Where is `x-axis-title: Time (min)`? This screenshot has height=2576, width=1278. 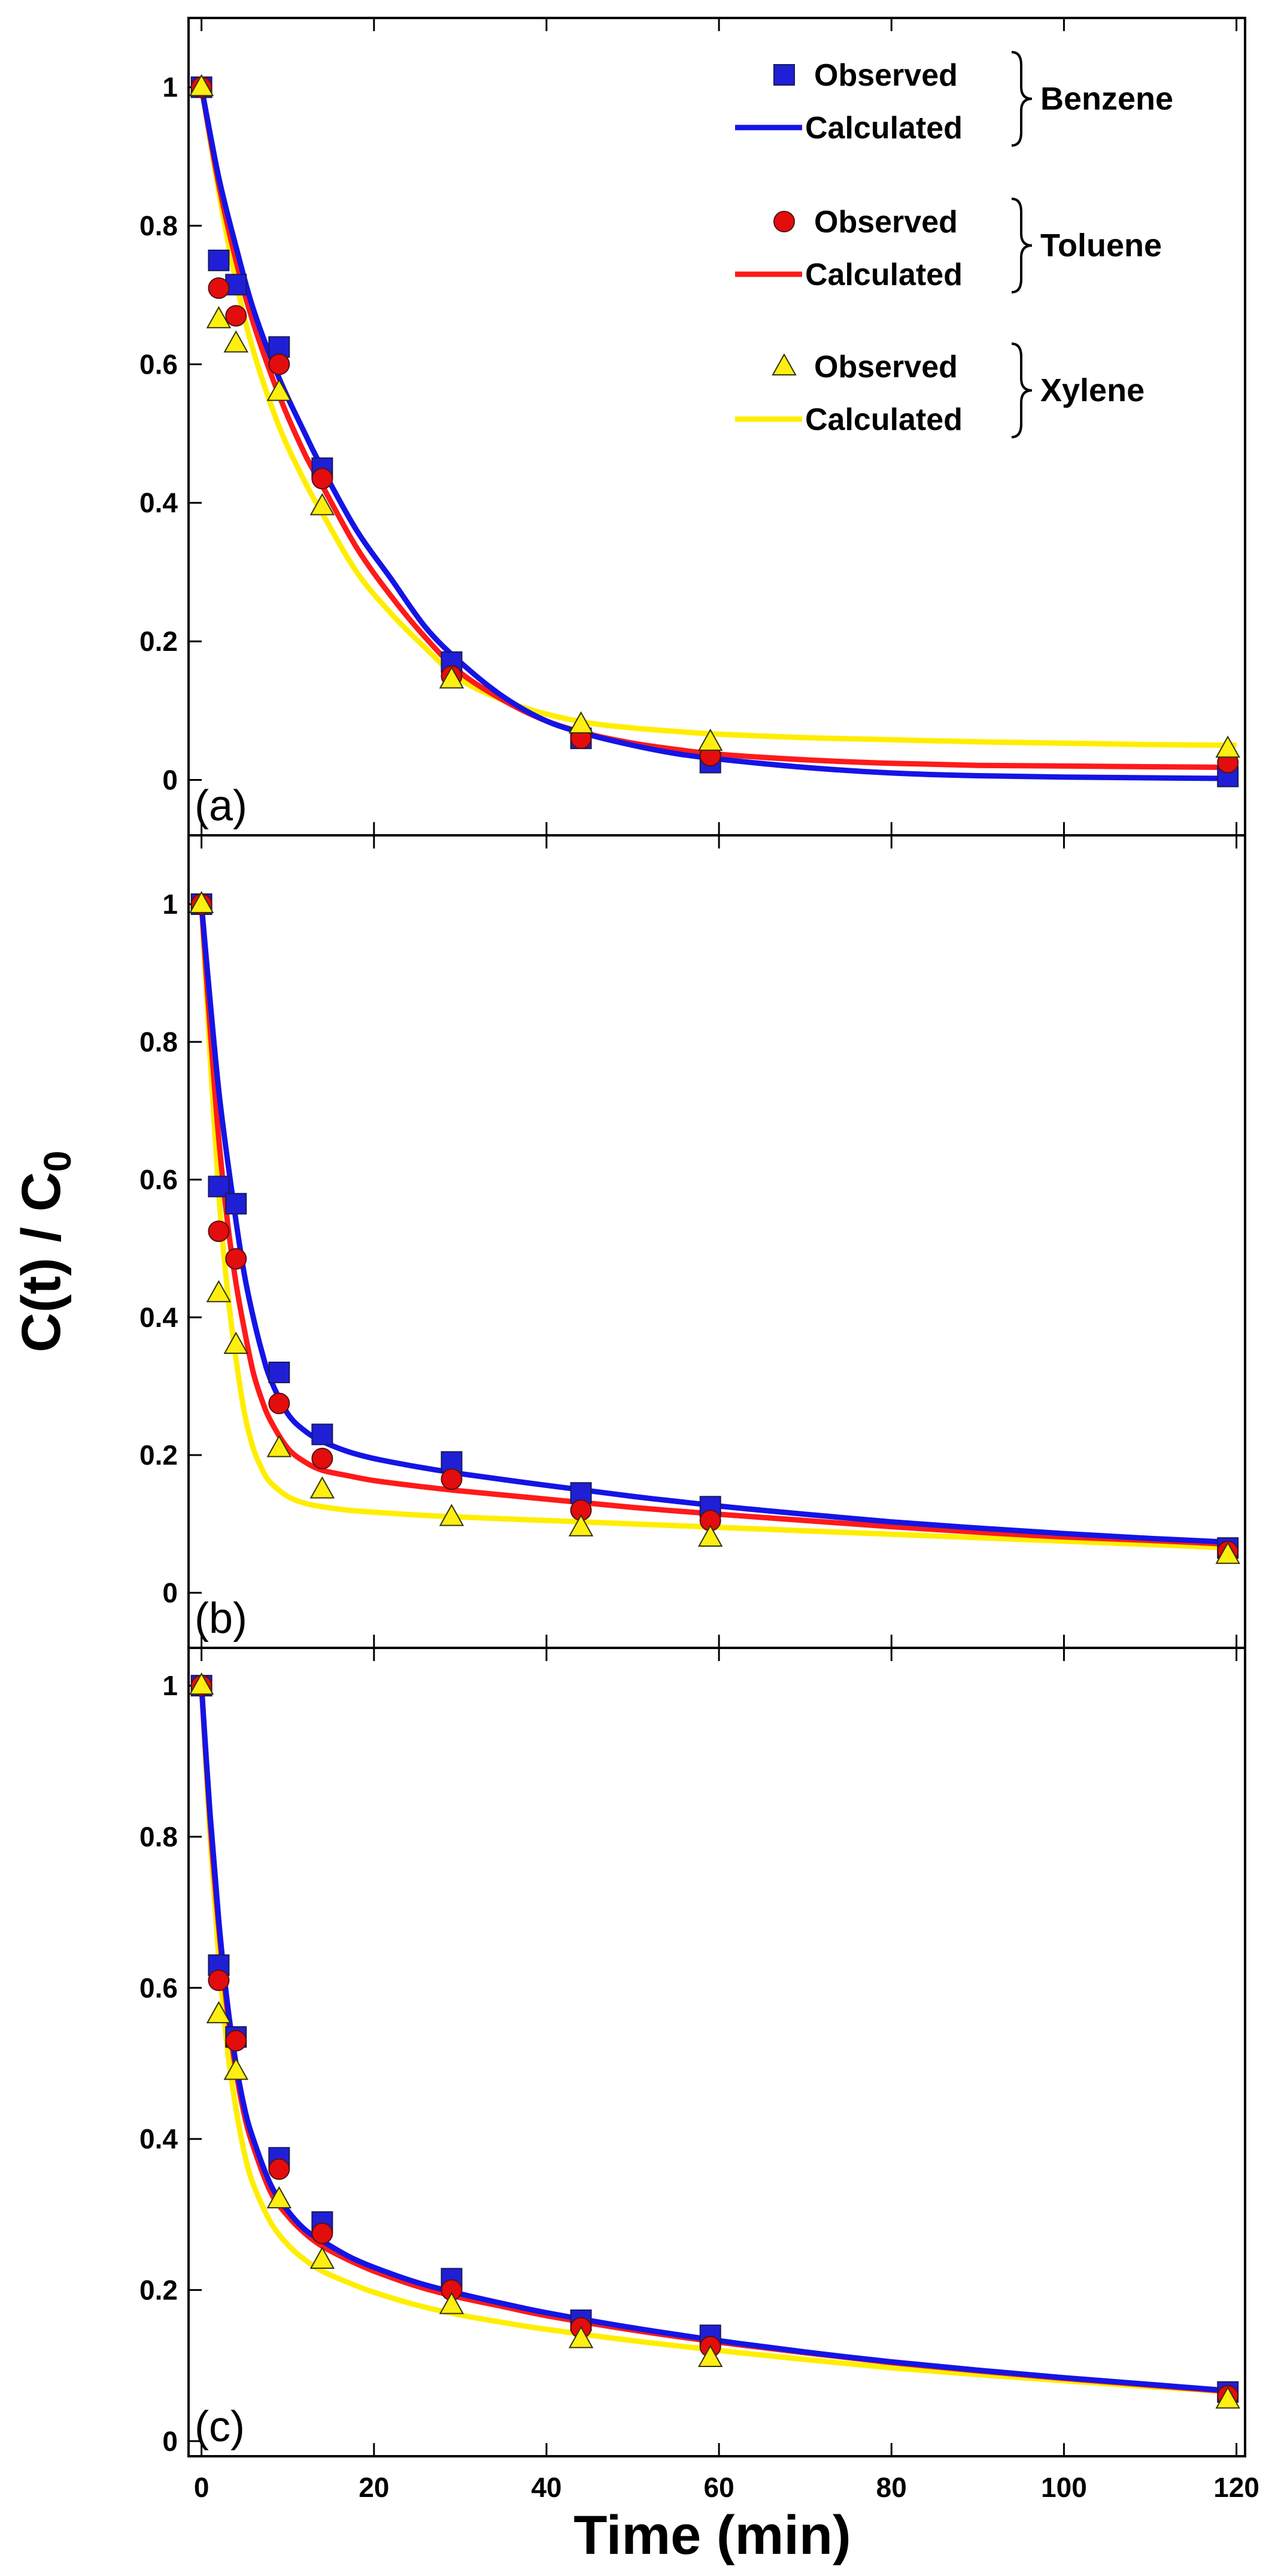 x-axis-title: Time (min) is located at coordinates (712, 2535).